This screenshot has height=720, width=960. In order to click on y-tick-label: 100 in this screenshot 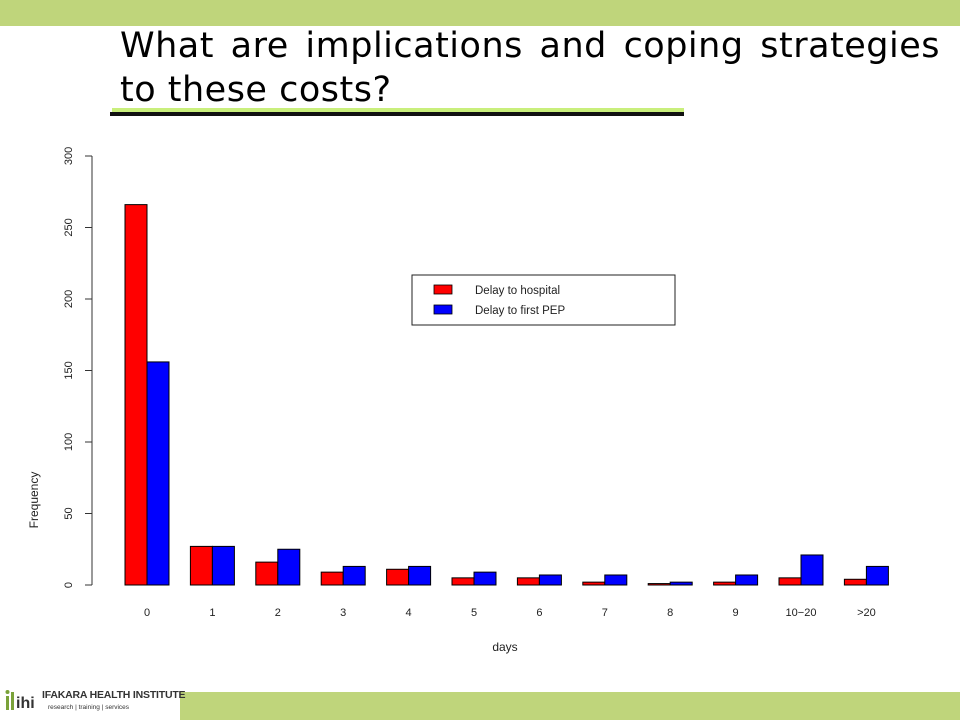, I will do `click(69, 442)`.